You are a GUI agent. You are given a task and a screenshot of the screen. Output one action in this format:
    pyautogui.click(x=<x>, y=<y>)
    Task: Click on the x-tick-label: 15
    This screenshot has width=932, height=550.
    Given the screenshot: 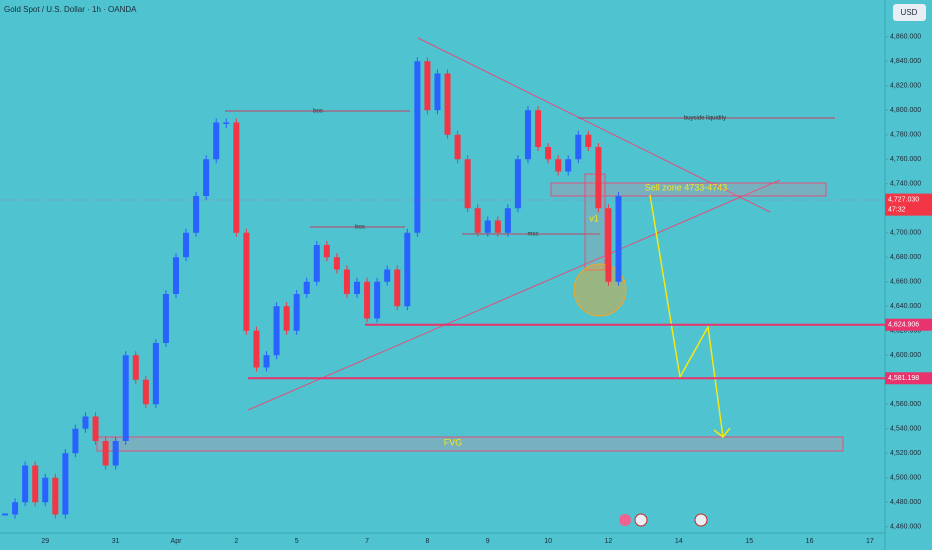 What is the action you would take?
    pyautogui.click(x=749, y=541)
    